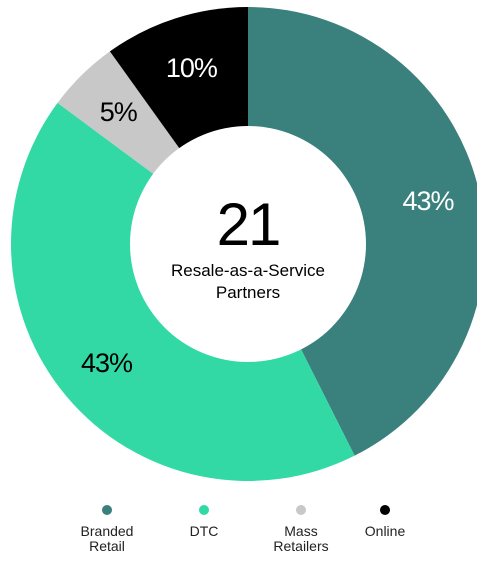 The width and height of the screenshot is (477, 565). Describe the element at coordinates (107, 538) in the screenshot. I see `legend-label-branded-retail: Branded Retail` at that location.